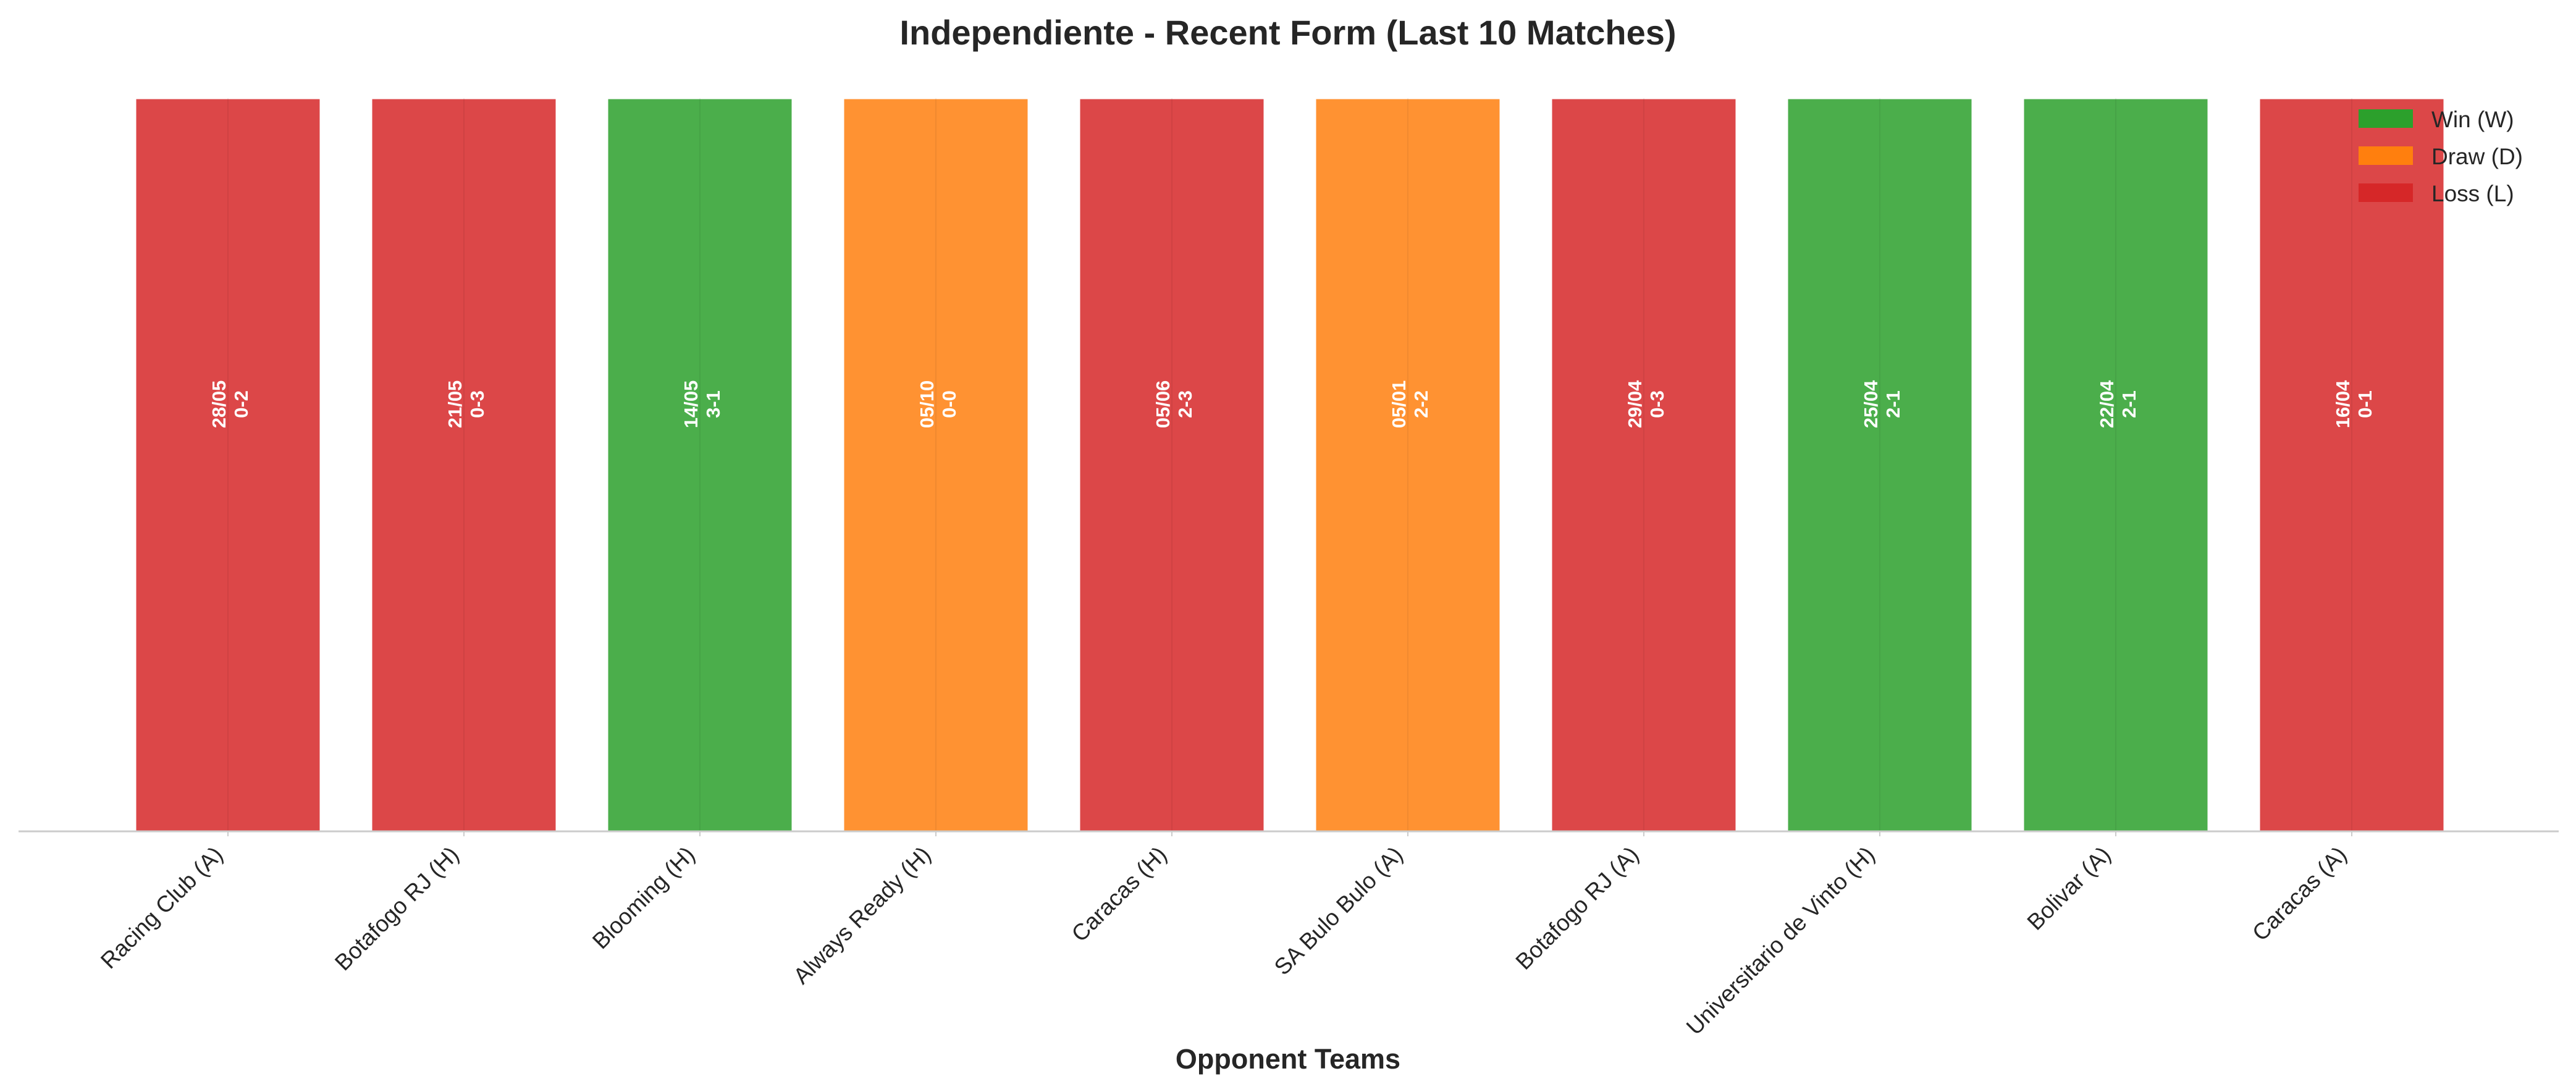 This screenshot has height=1092, width=2576. What do you see at coordinates (713, 404) in the screenshot?
I see `bar-score-3: 3-1` at bounding box center [713, 404].